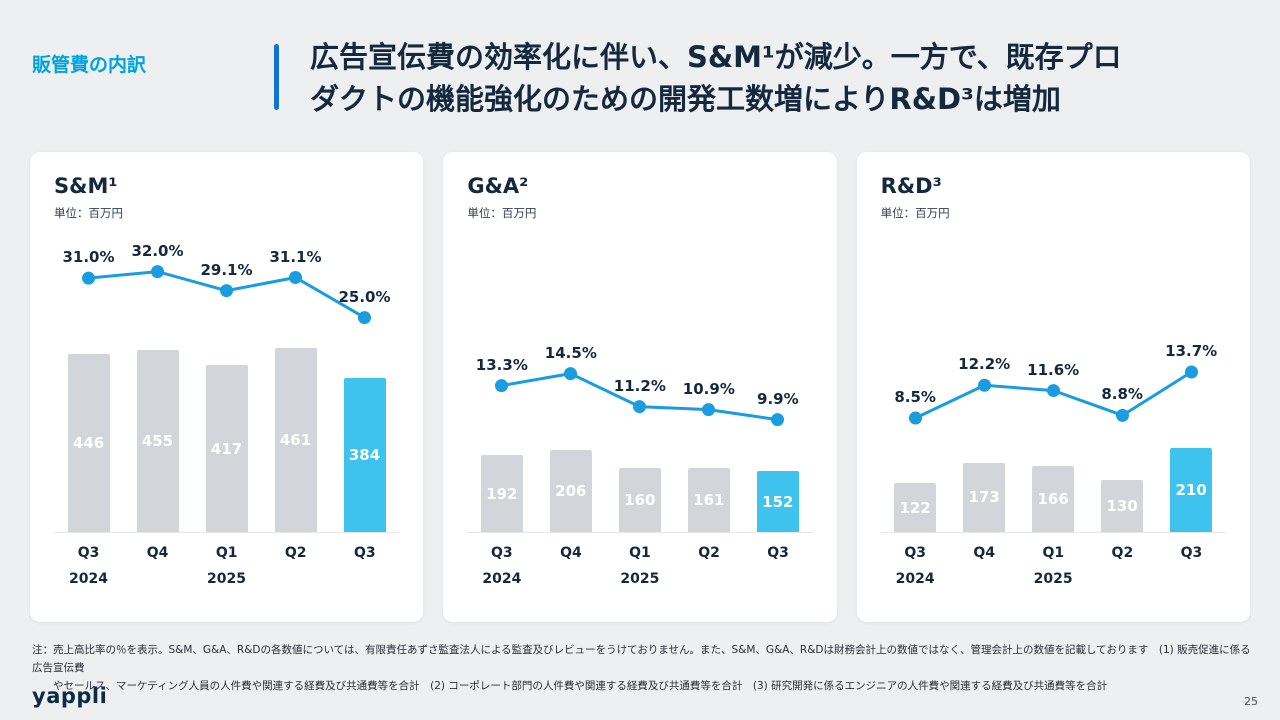  I want to click on chart-unit-rd: 単位：百万円, so click(915, 213).